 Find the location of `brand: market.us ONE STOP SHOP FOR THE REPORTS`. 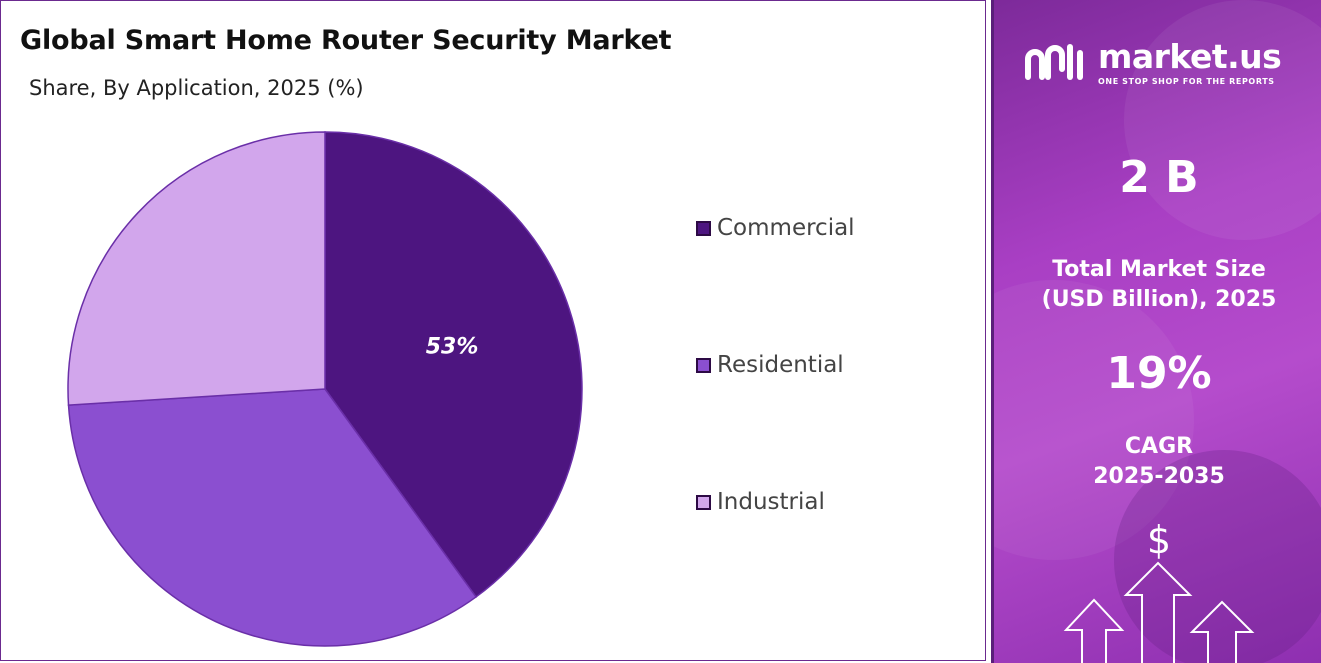

brand: market.us ONE STOP SHOP FOR THE REPORTS is located at coordinates (1153, 61).